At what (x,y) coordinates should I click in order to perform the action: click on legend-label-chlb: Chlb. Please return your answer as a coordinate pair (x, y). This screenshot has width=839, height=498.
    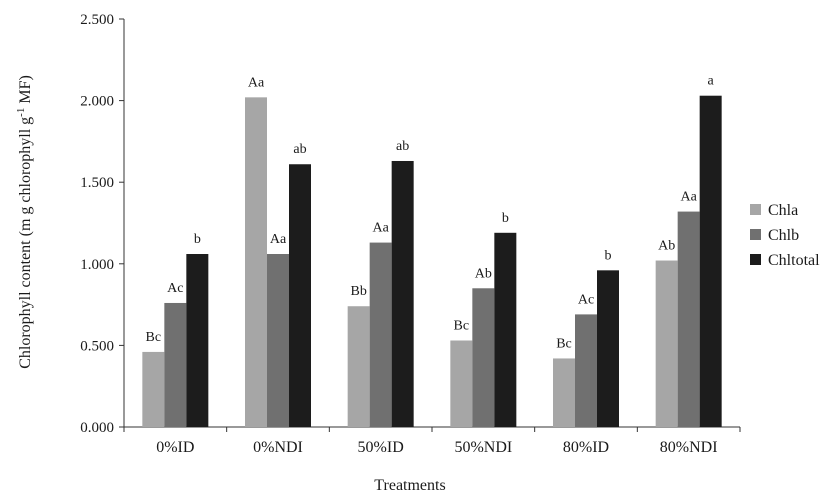
    Looking at the image, I should click on (783, 235).